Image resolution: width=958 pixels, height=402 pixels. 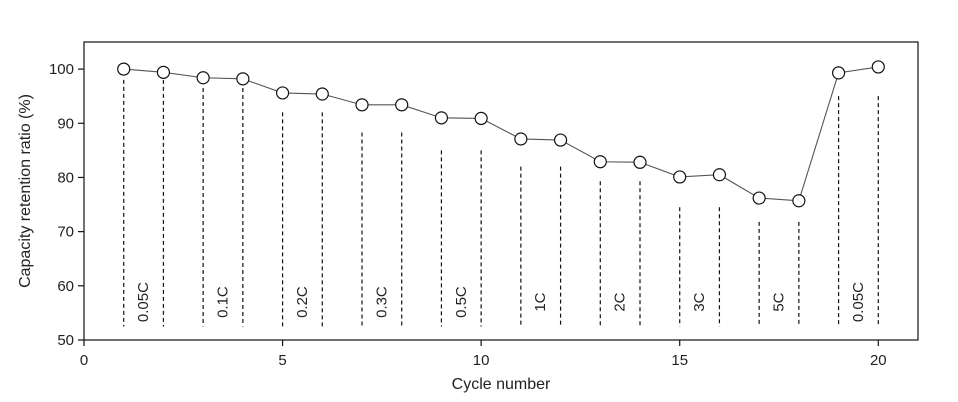 What do you see at coordinates (779, 301) in the screenshot?
I see `rate-label: 5C` at bounding box center [779, 301].